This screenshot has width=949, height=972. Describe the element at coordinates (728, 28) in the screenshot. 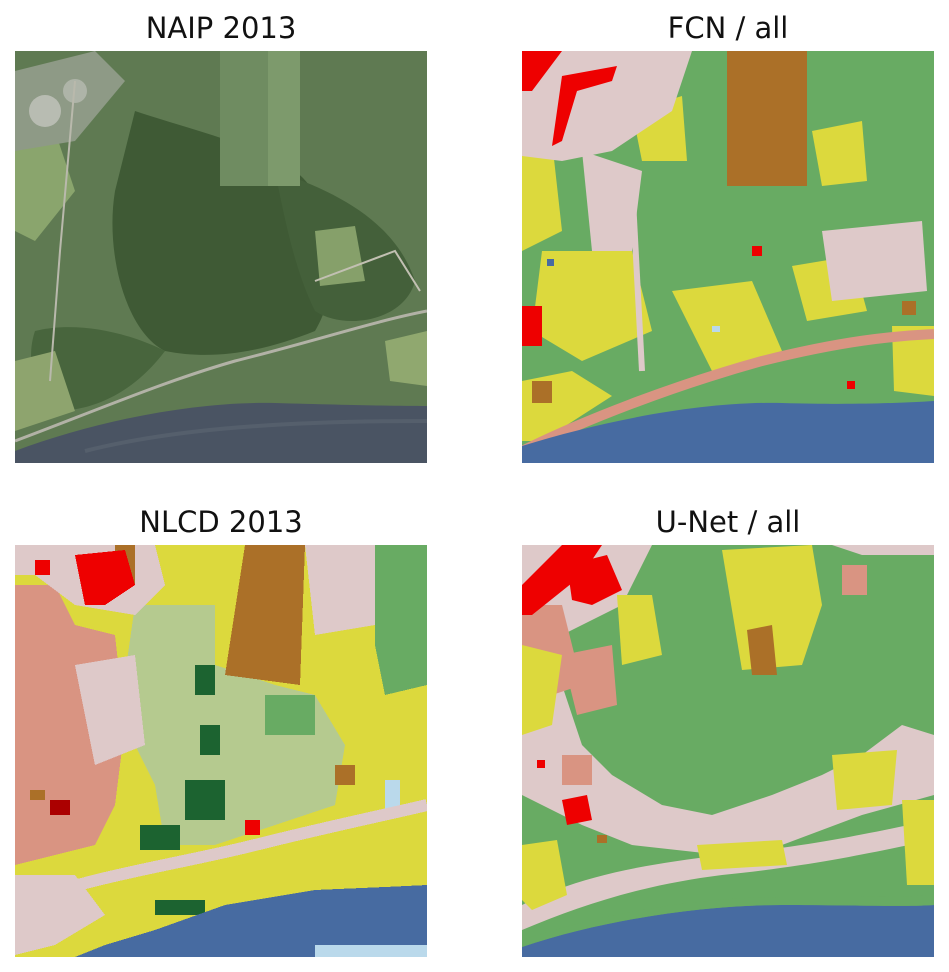

I see `panel-title-fcn: FCN / all` at that location.